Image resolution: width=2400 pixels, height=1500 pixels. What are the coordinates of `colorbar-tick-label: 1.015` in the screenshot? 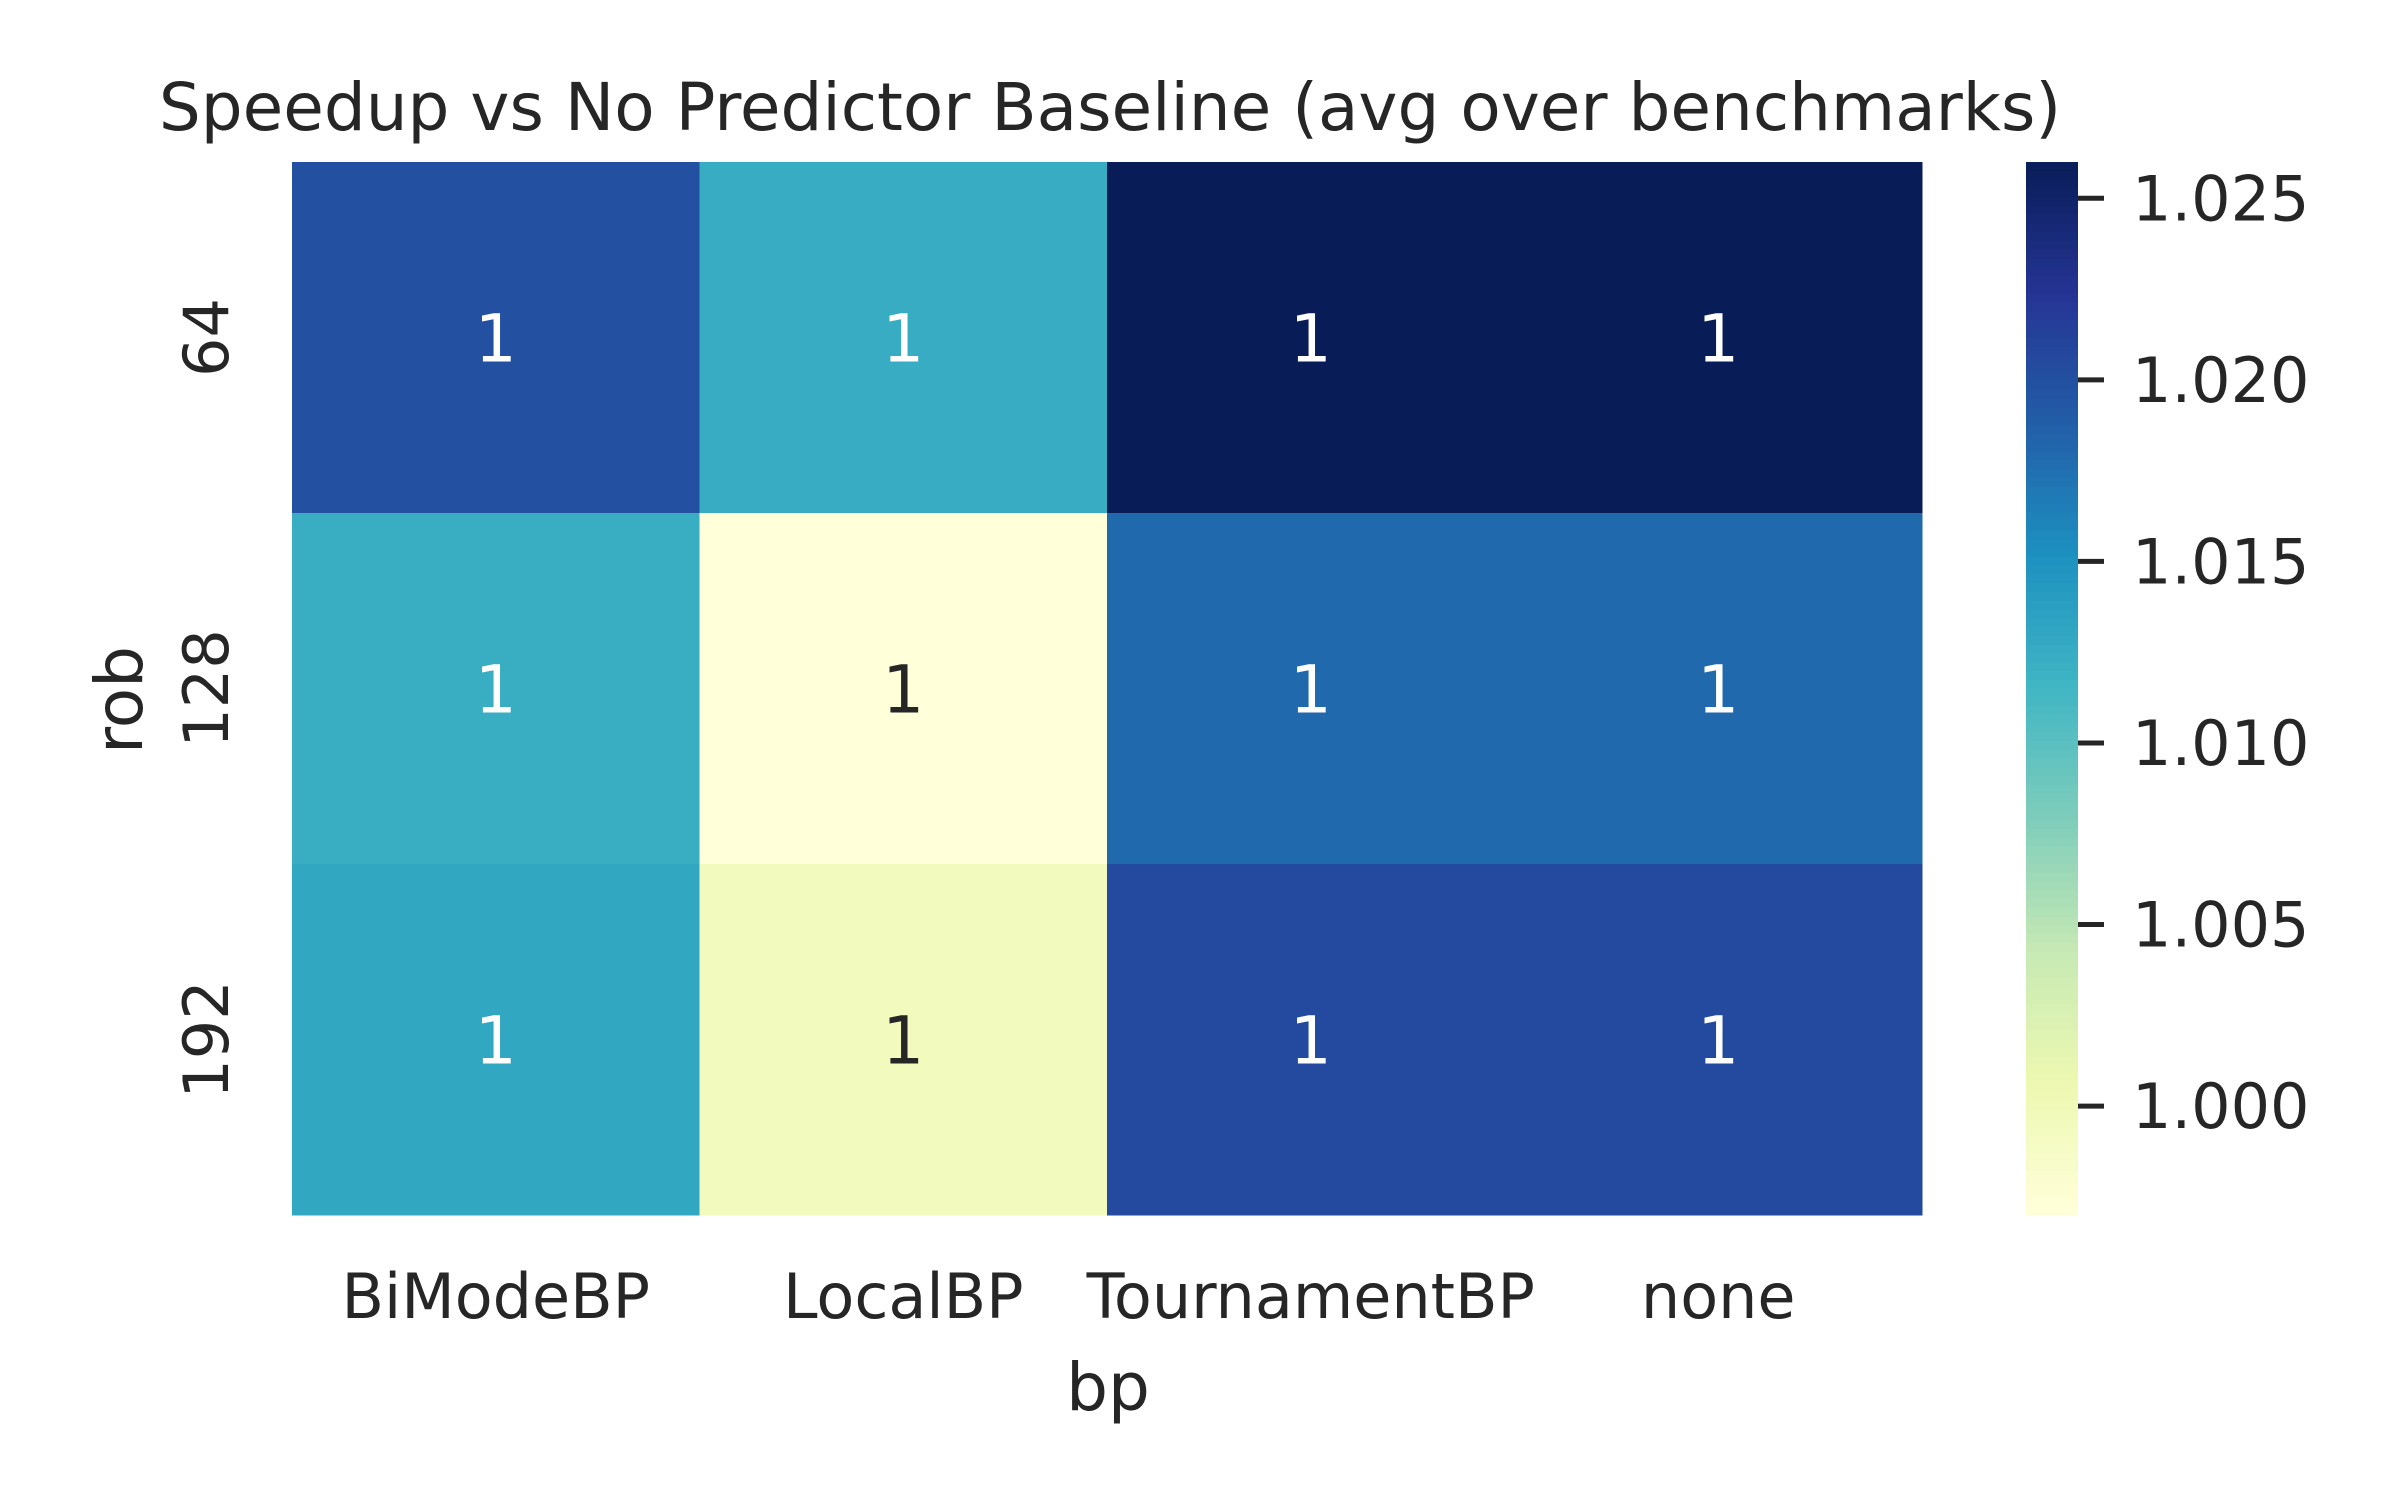 It's located at (2221, 561).